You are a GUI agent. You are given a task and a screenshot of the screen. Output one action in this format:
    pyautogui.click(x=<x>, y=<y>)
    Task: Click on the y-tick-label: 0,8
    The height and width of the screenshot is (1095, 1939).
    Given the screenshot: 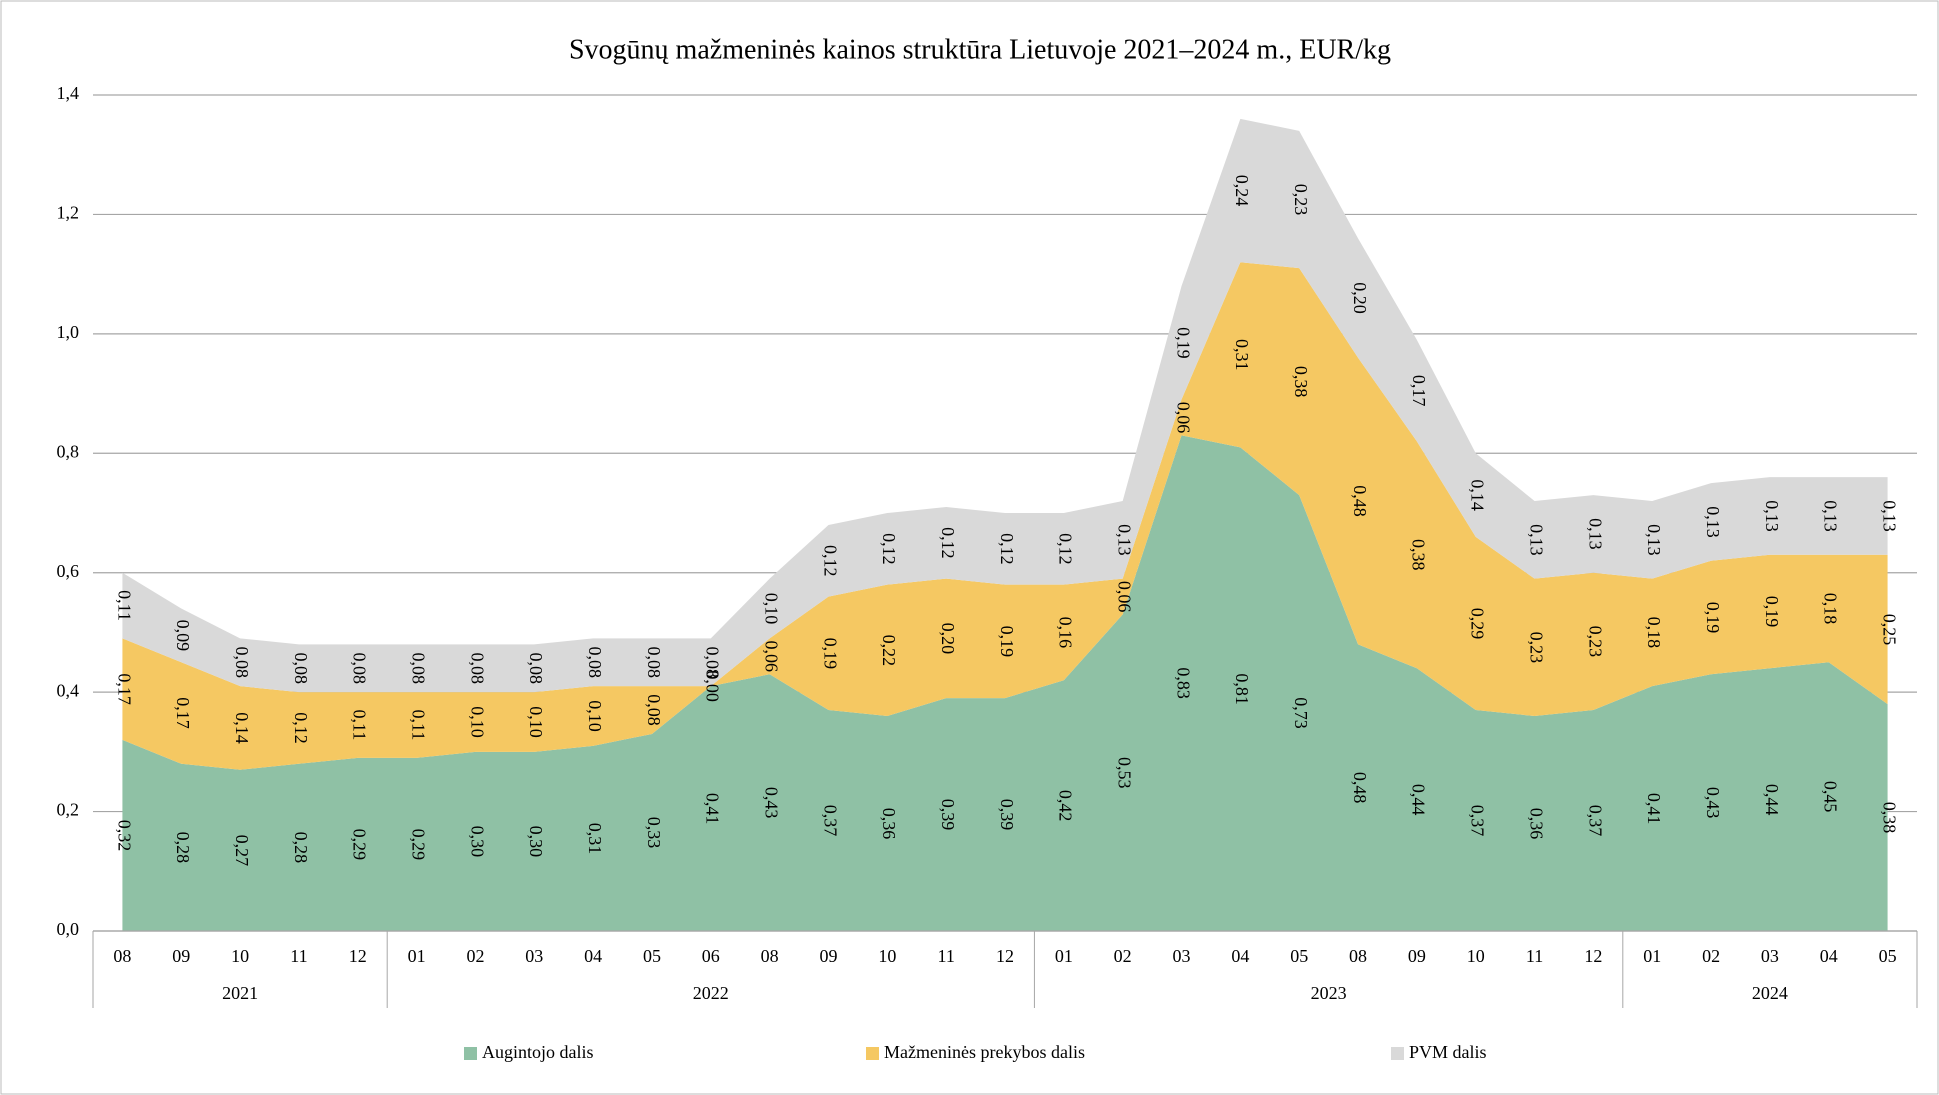 What is the action you would take?
    pyautogui.click(x=68, y=451)
    